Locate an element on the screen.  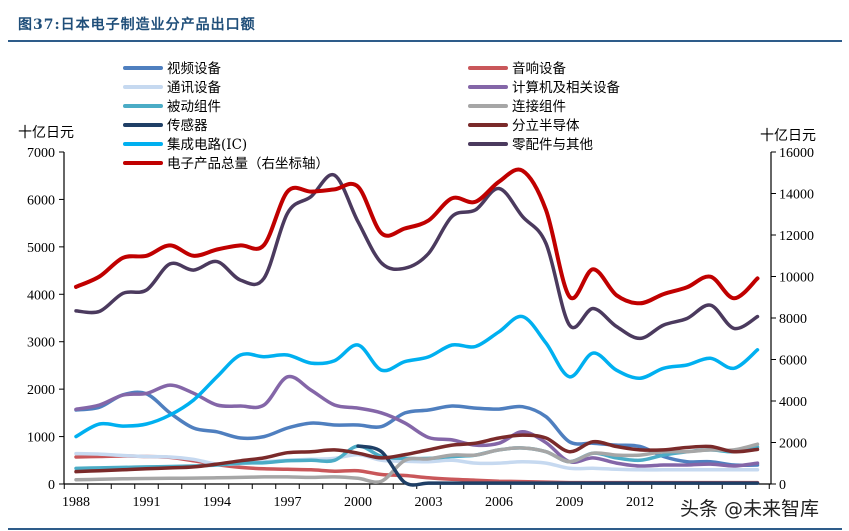
legend-item: 被动组件 is located at coordinates (172, 107).